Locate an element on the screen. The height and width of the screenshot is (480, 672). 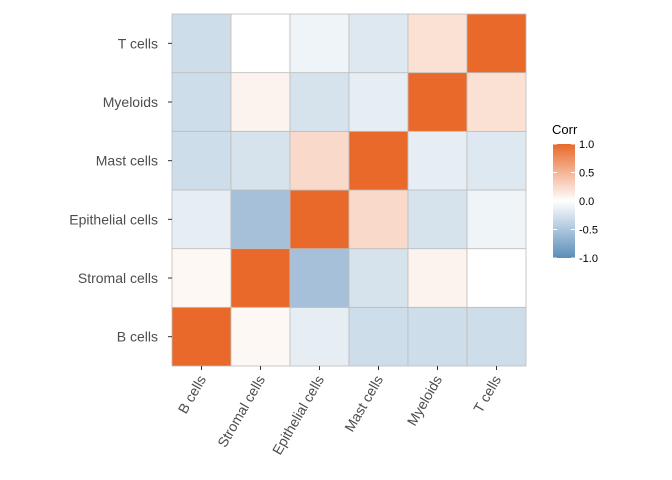
x-tick-label: Epithelial cells is located at coordinates (298, 415).